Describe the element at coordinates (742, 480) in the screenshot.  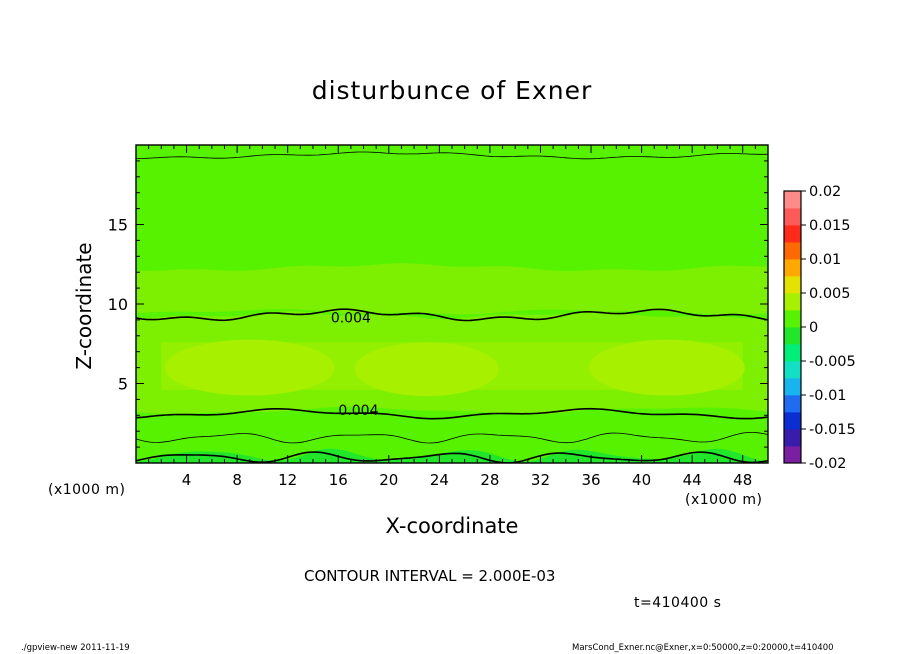
I see `x-tick-label: 48` at that location.